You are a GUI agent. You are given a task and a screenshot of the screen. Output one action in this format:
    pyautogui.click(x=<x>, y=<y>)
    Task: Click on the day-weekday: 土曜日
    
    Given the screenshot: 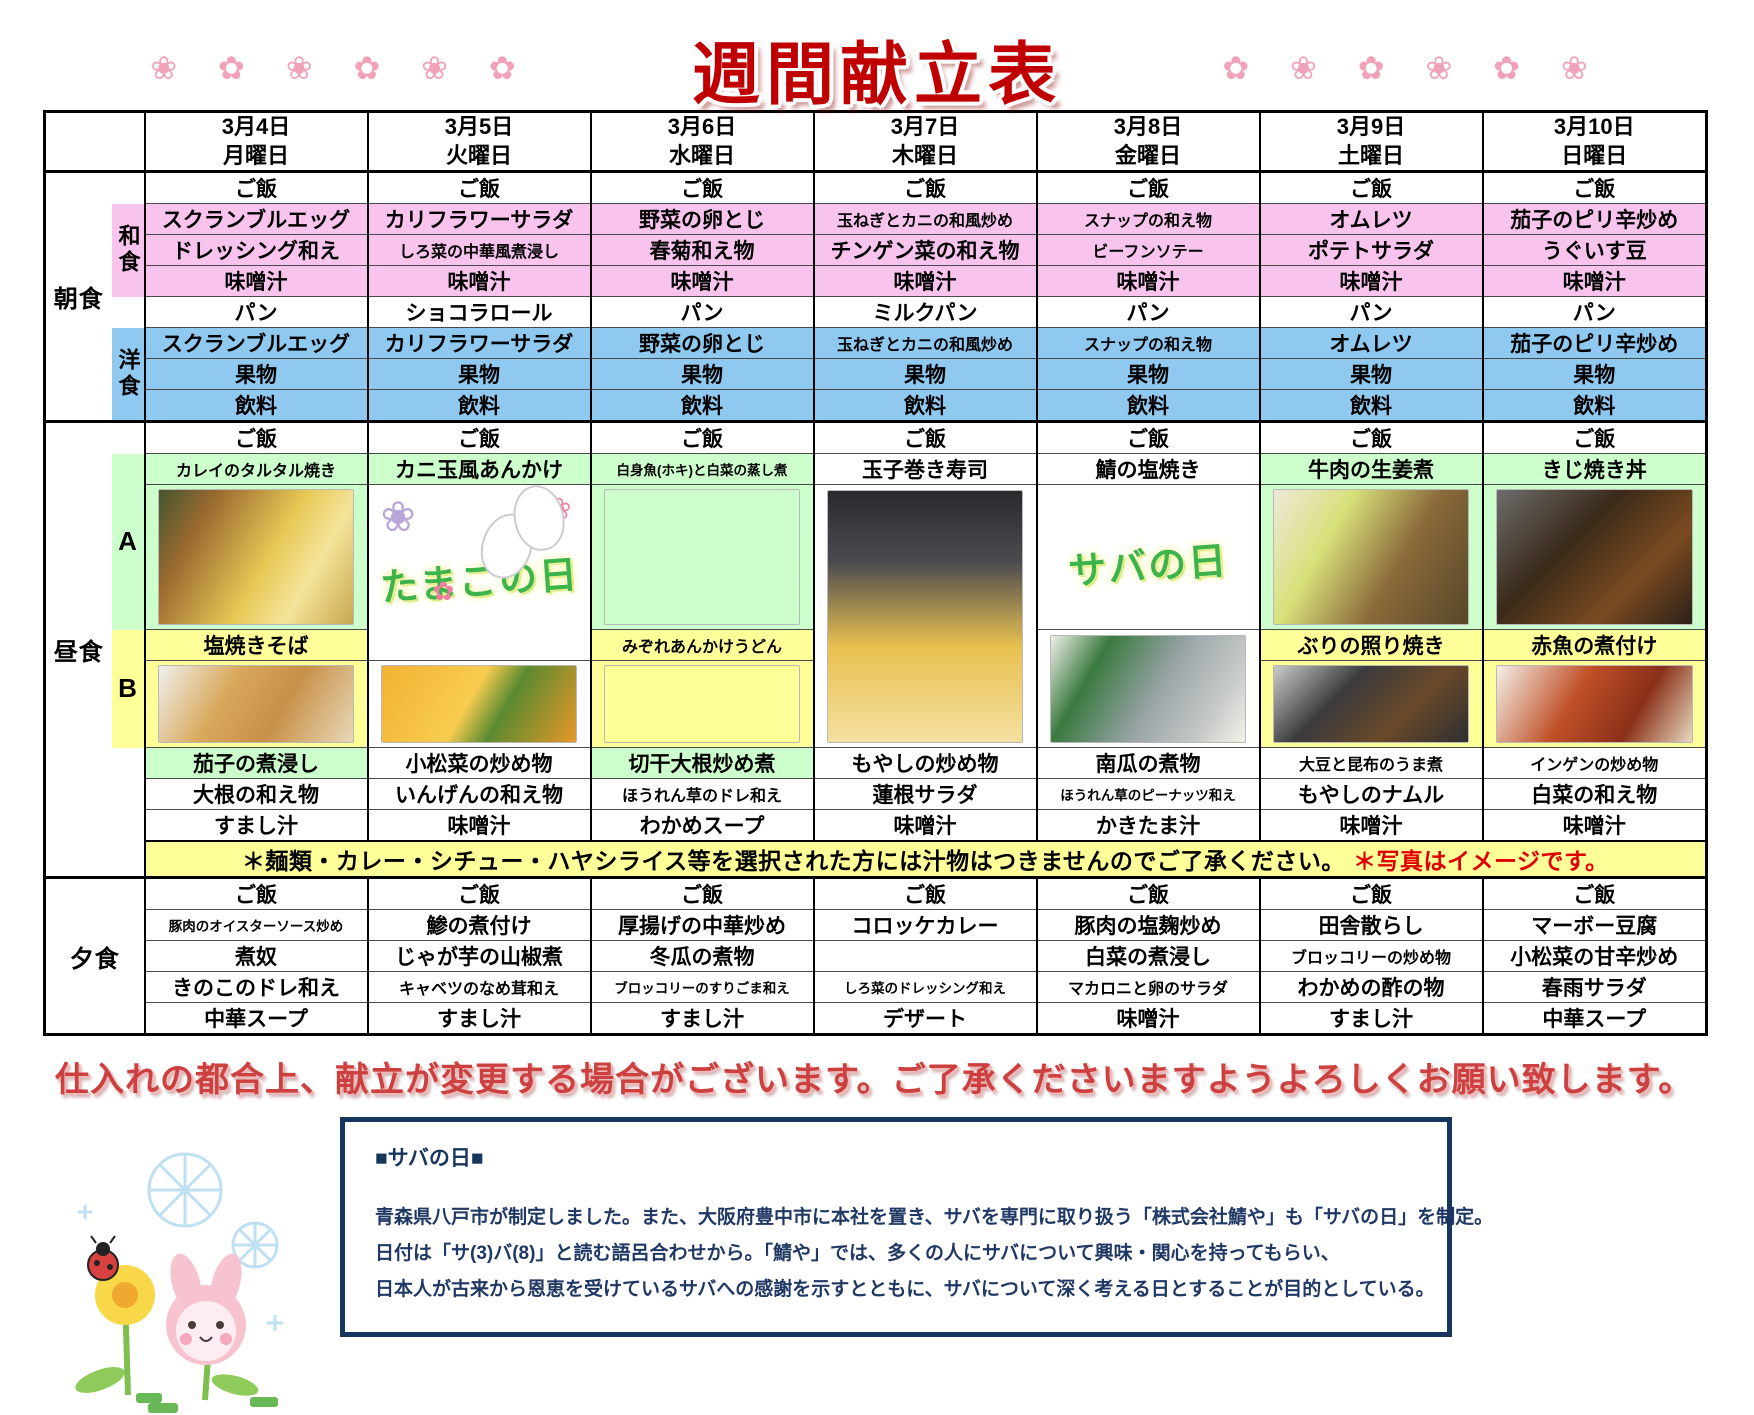 What is the action you would take?
    pyautogui.click(x=1370, y=155)
    